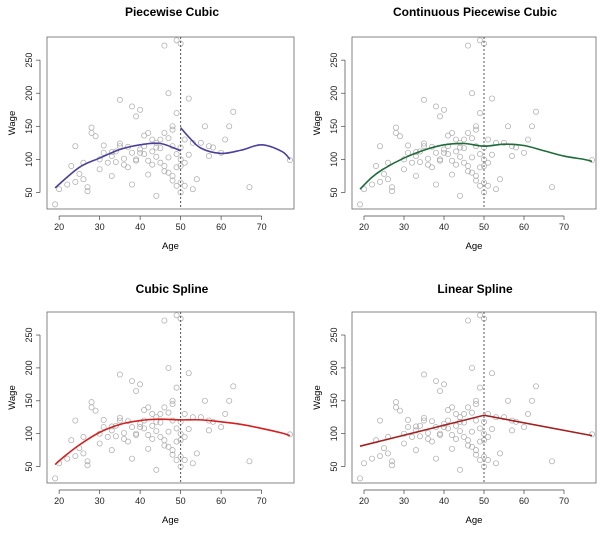 The image size is (600, 542). I want to click on x-tick-label: 20, so click(364, 501).